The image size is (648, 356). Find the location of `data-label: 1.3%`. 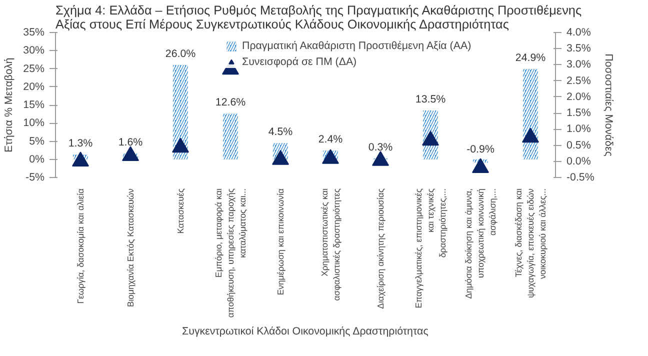

data-label: 1.3% is located at coordinates (81, 144).